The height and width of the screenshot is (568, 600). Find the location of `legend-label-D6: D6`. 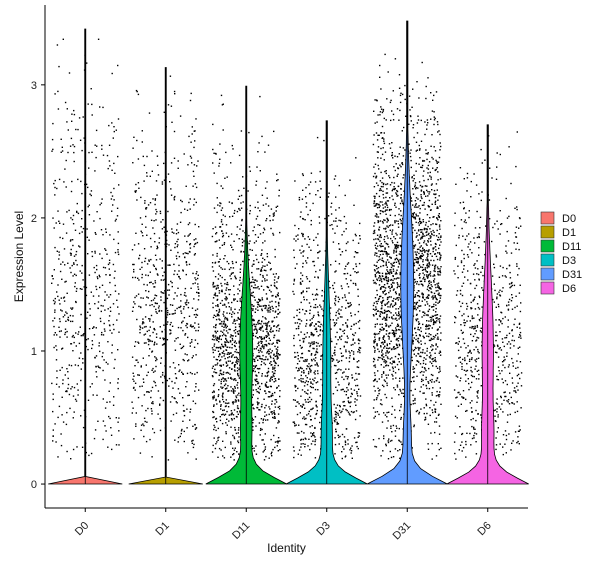

legend-label-D6: D6 is located at coordinates (569, 289).